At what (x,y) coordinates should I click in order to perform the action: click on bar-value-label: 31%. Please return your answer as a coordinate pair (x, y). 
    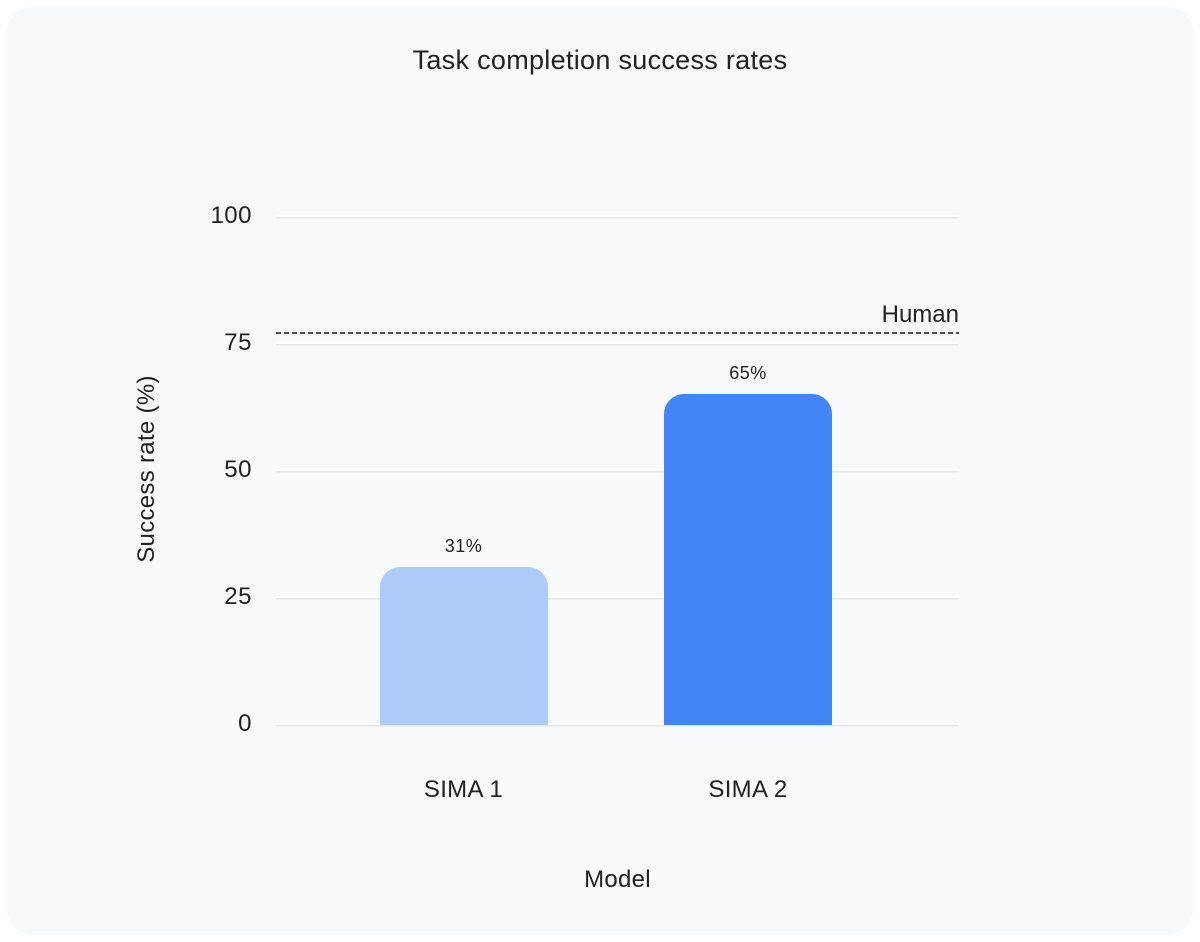
    Looking at the image, I should click on (463, 545).